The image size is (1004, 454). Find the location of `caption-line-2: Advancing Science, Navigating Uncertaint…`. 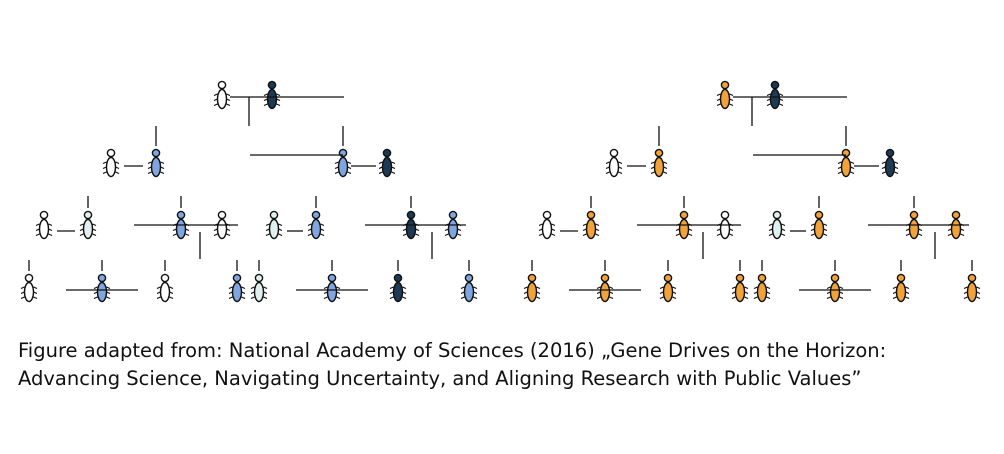

caption-line-2: Advancing Science, Navigating Uncertaint… is located at coordinates (440, 378).